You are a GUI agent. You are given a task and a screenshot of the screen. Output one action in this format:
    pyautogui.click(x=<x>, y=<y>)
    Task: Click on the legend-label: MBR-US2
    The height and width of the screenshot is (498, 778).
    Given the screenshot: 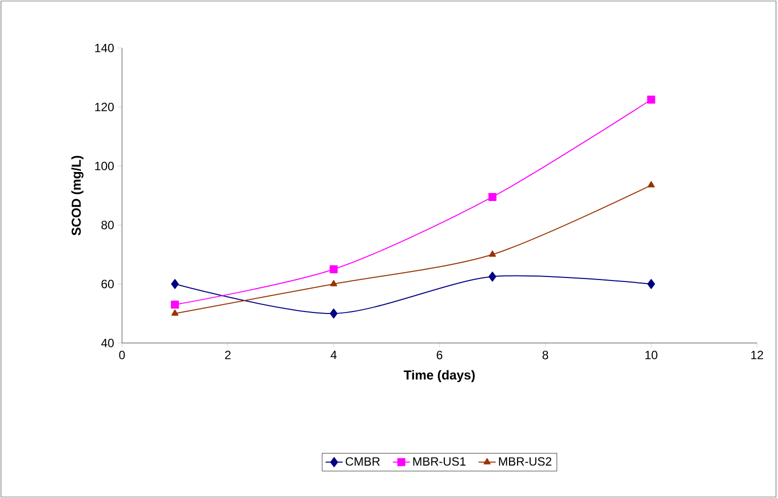 What is the action you would take?
    pyautogui.click(x=525, y=461)
    